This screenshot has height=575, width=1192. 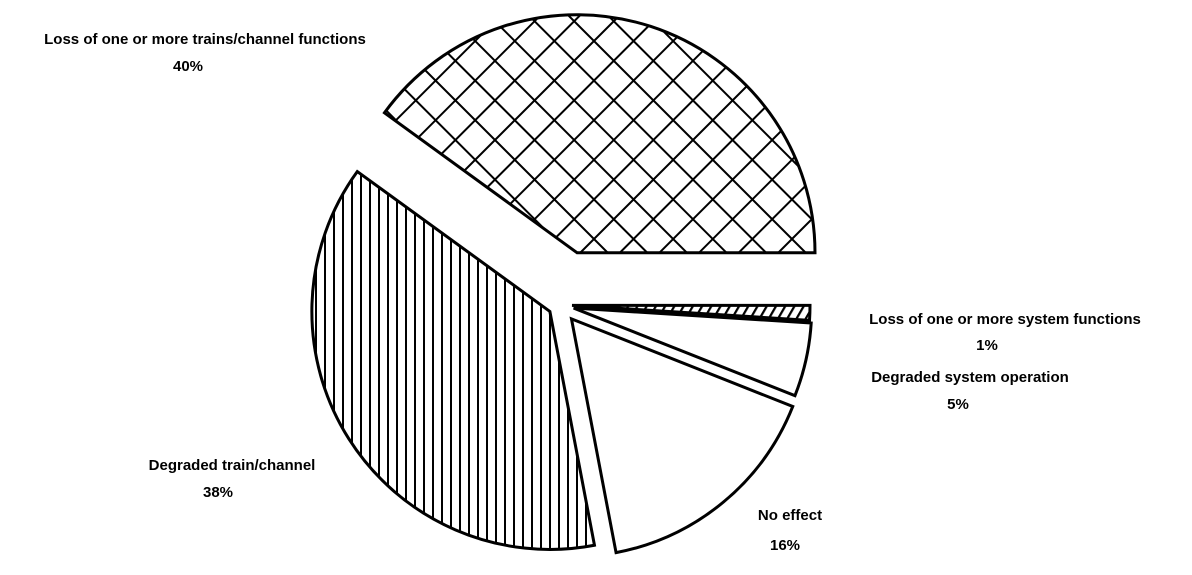 What do you see at coordinates (1005, 319) in the screenshot?
I see `slice-label: Loss of one or more system functions` at bounding box center [1005, 319].